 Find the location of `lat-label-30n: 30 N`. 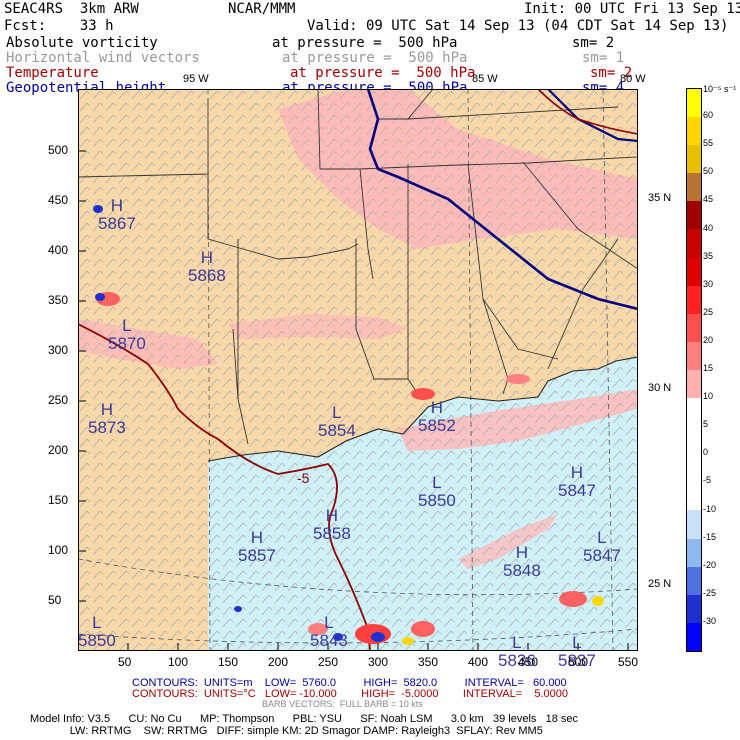

lat-label-30n: 30 N is located at coordinates (660, 388).